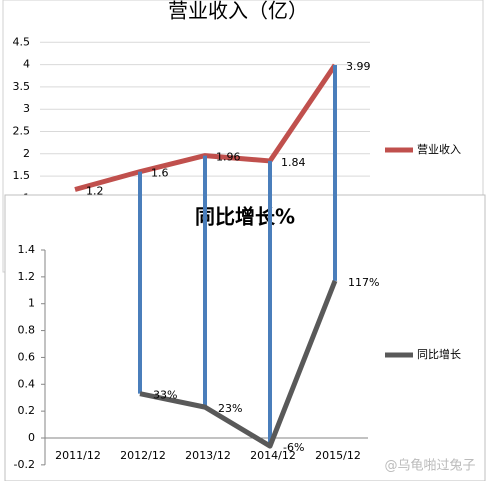 This screenshot has width=486, height=481. I want to click on legend-label: 同比增长, so click(439, 354).